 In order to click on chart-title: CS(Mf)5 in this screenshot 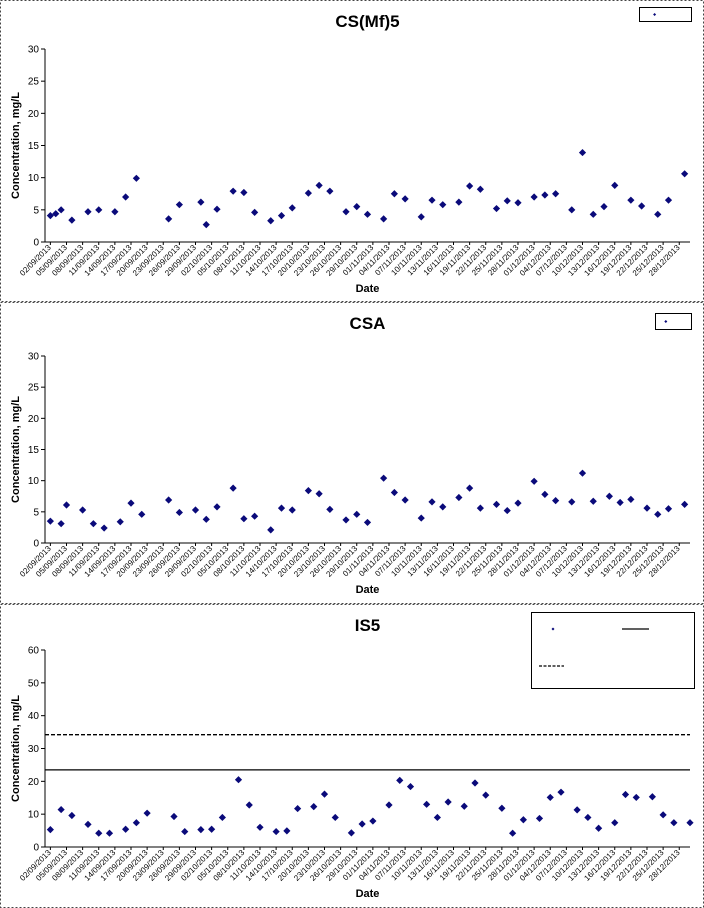, I will do `click(367, 21)`.